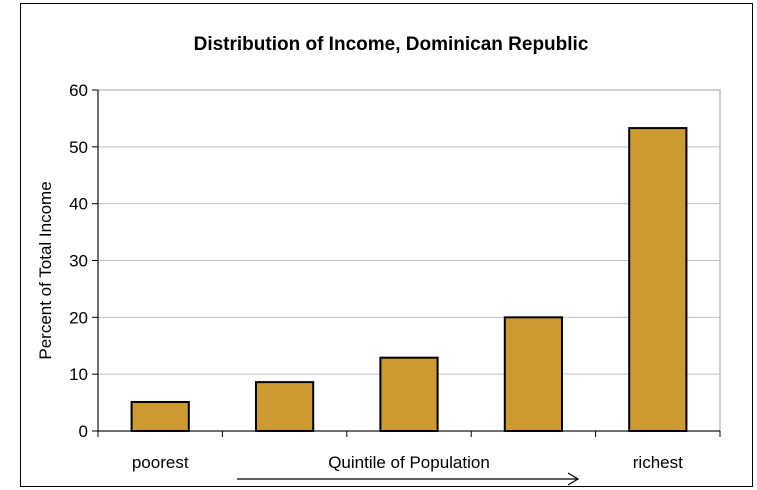 The image size is (757, 490). What do you see at coordinates (78, 317) in the screenshot?
I see `y-tick-label: 20` at bounding box center [78, 317].